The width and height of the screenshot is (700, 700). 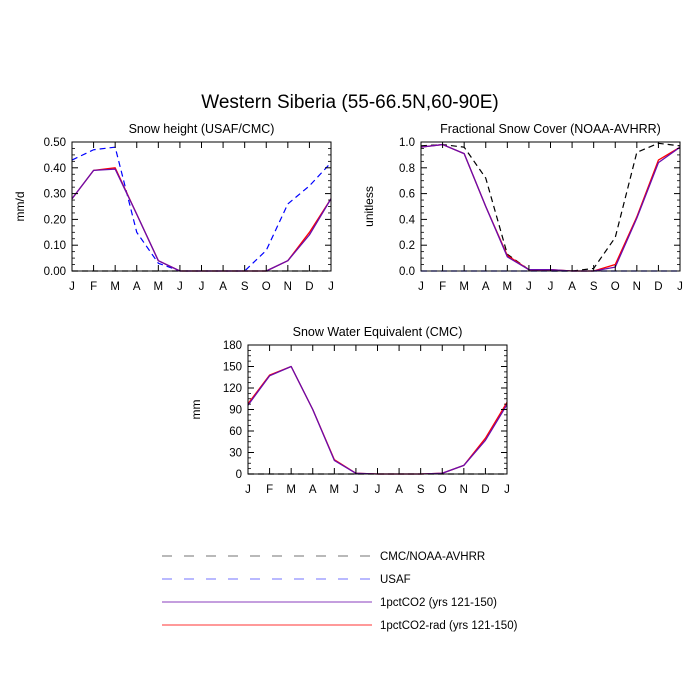 I want to click on y-tick-label: 0.50, so click(x=55, y=143).